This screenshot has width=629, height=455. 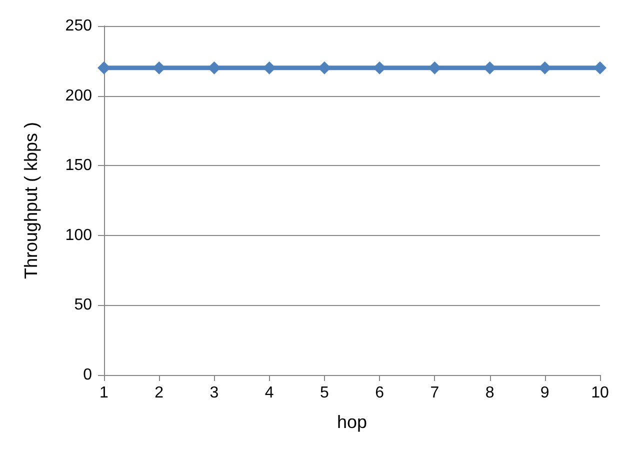 I want to click on y-tick-label: 50, so click(x=83, y=305).